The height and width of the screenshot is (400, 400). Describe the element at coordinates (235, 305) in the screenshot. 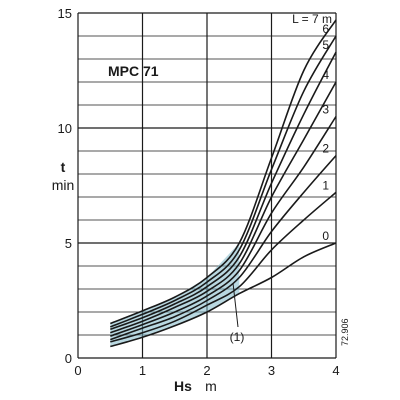

I see `annotation-leader` at that location.